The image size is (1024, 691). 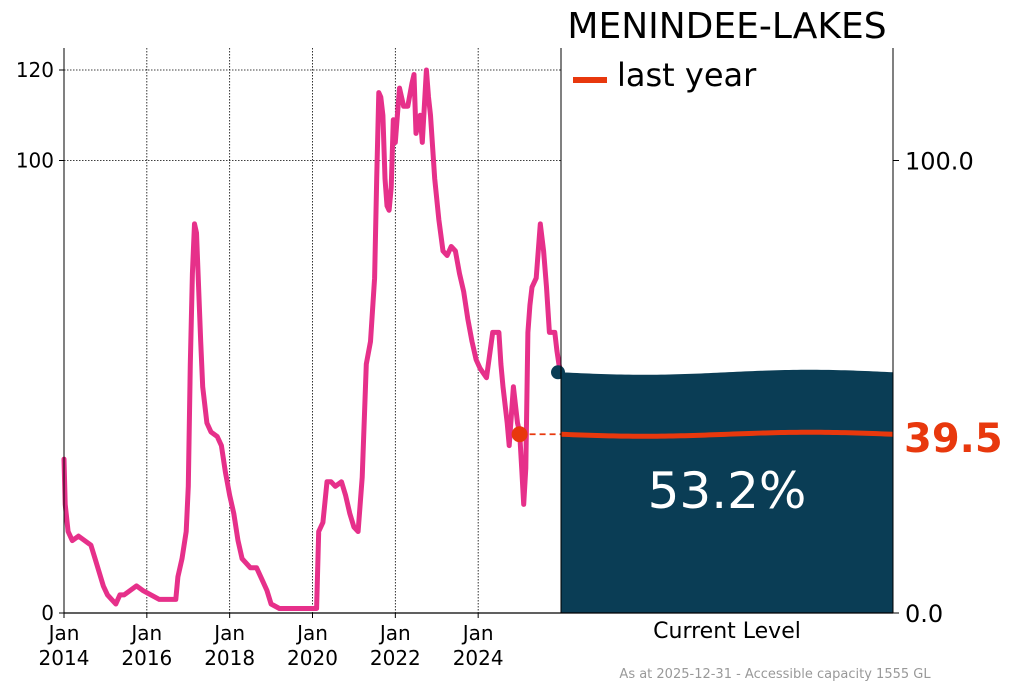 I want to click on xtick-month-2018: Jan, so click(x=228, y=633).